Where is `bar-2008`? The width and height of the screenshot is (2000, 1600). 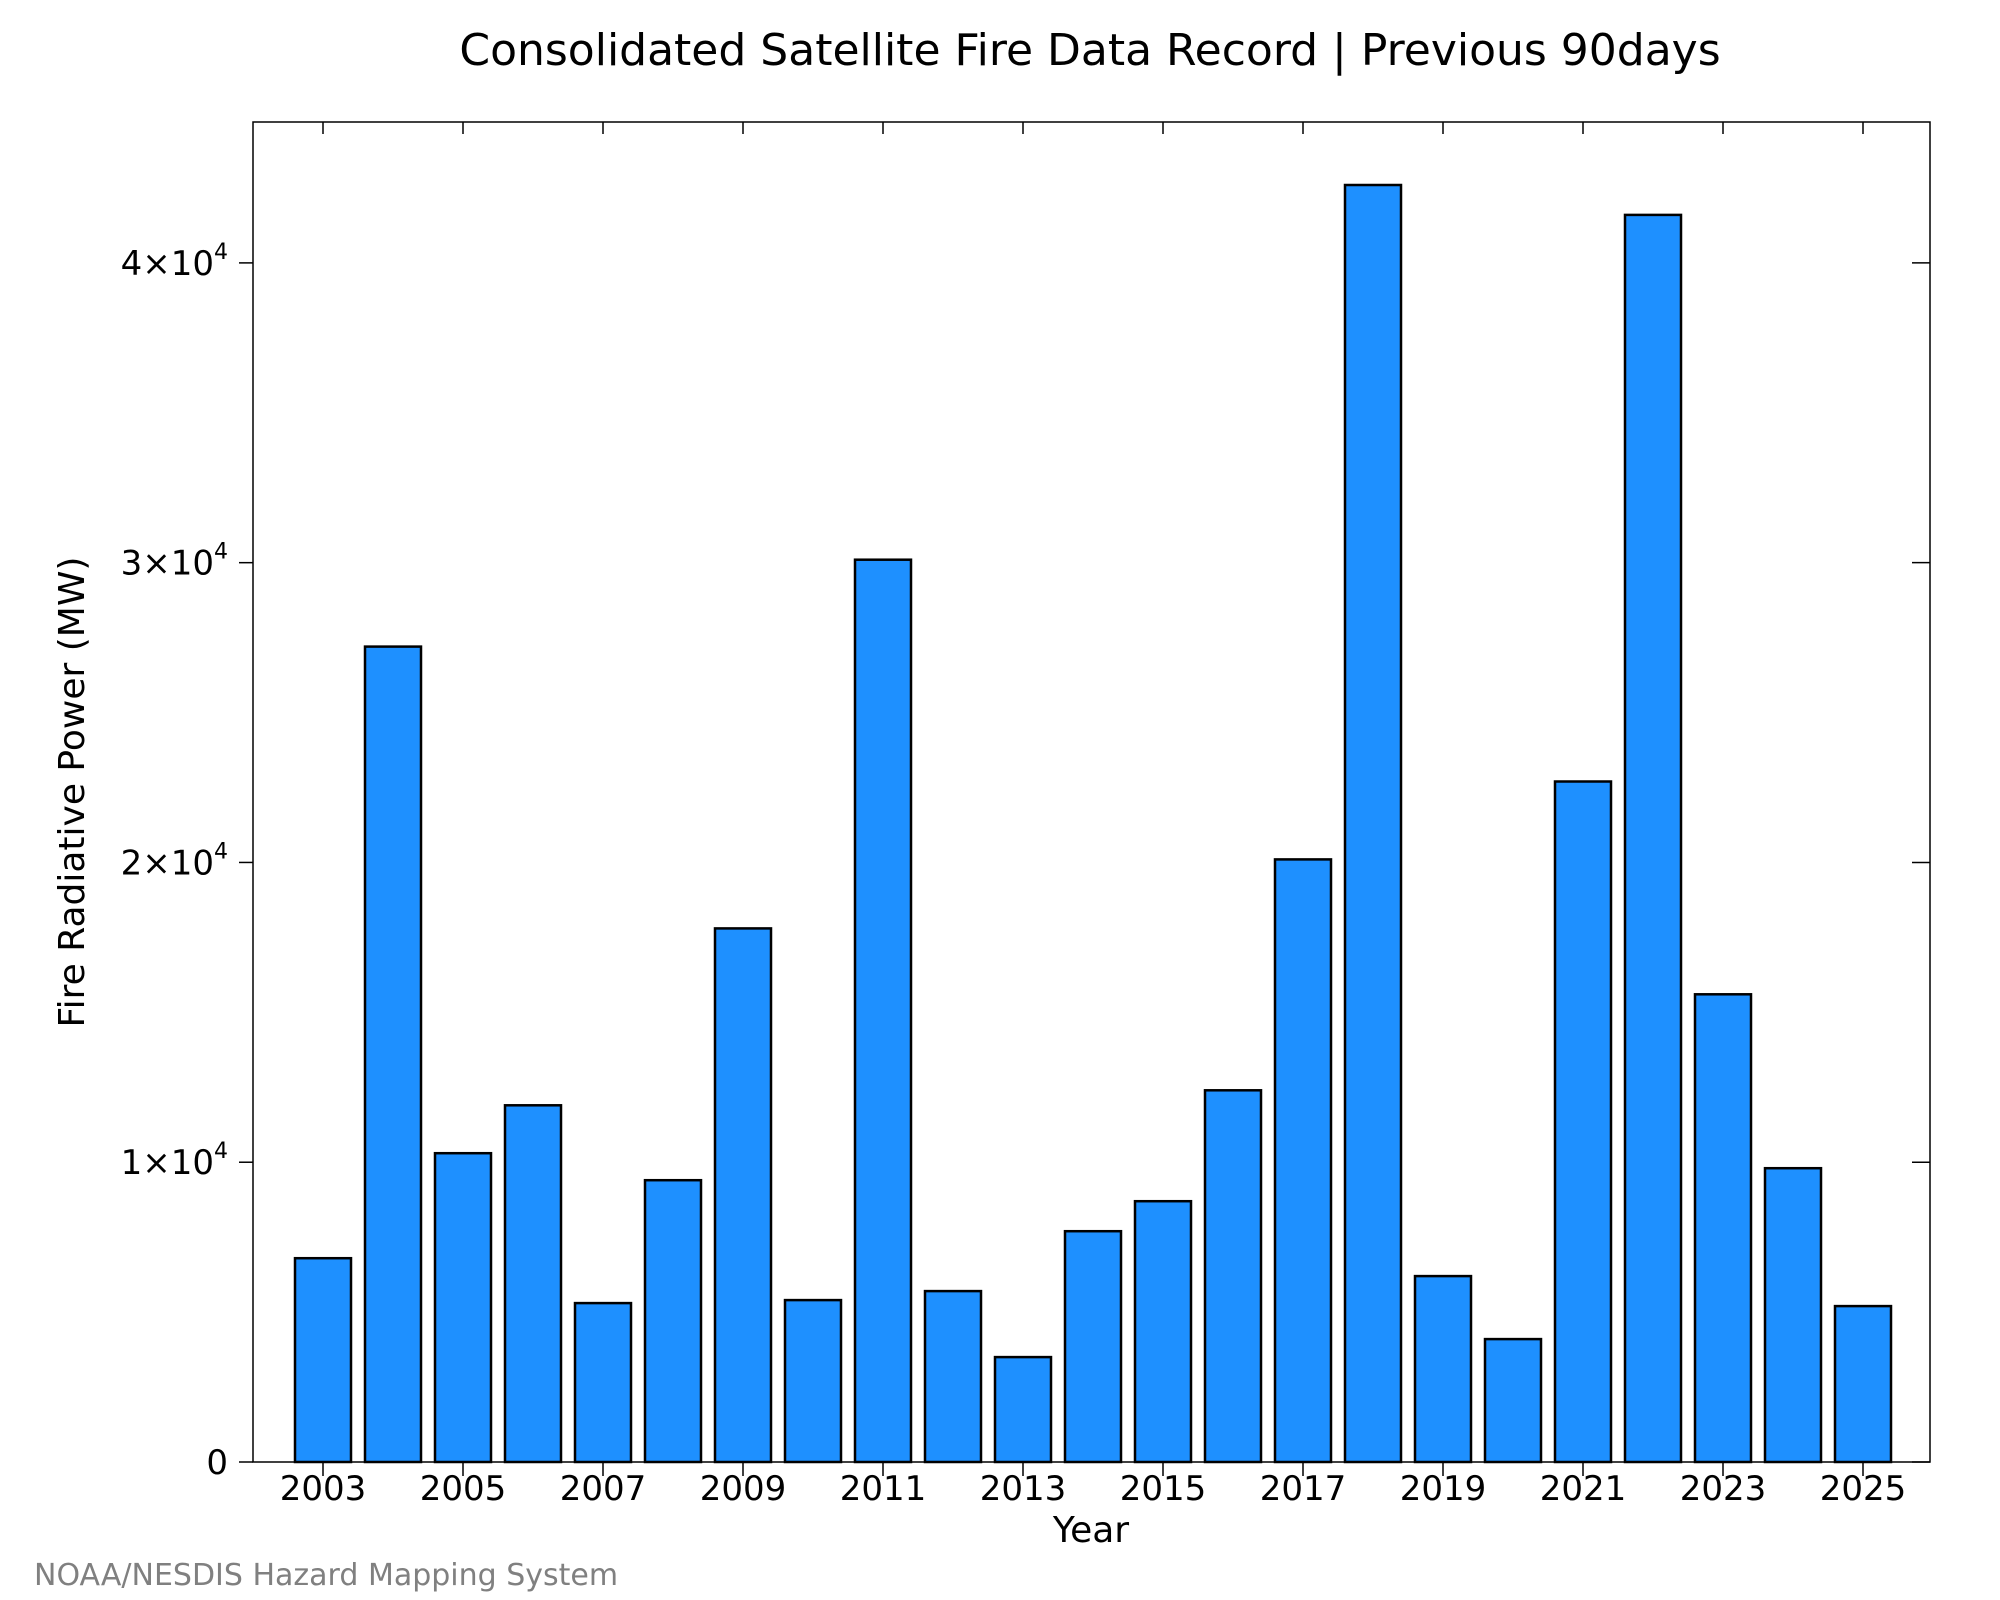 bar-2008 is located at coordinates (673, 1321).